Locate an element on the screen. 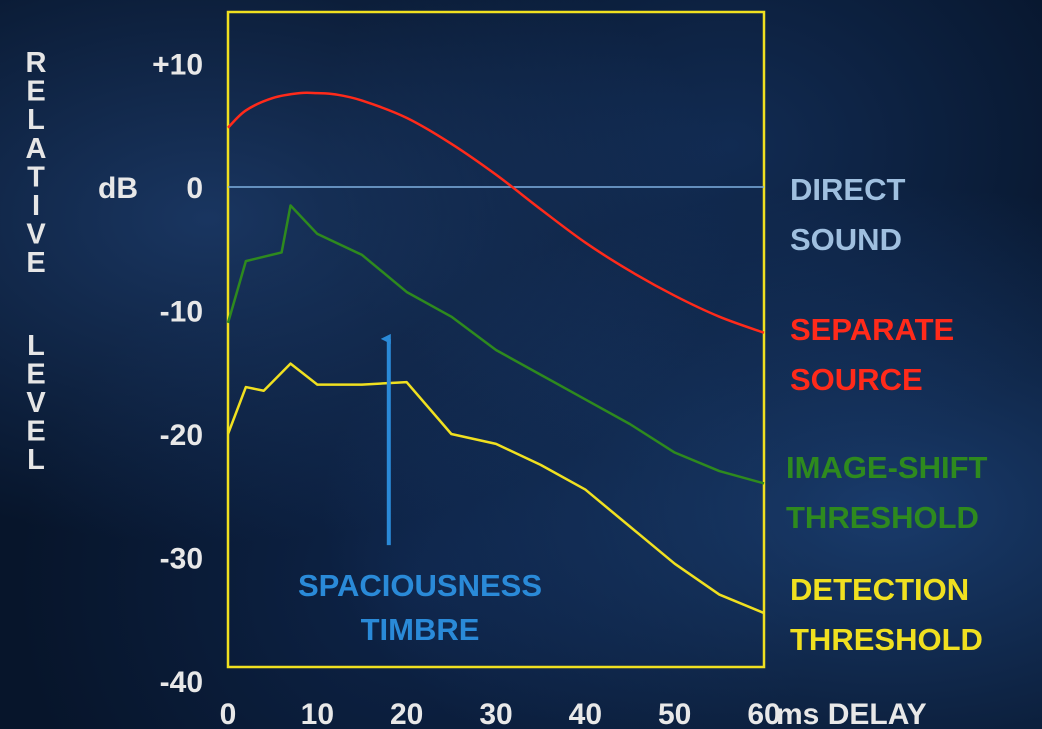  y-axis-label-letter: R is located at coordinates (36, 63).